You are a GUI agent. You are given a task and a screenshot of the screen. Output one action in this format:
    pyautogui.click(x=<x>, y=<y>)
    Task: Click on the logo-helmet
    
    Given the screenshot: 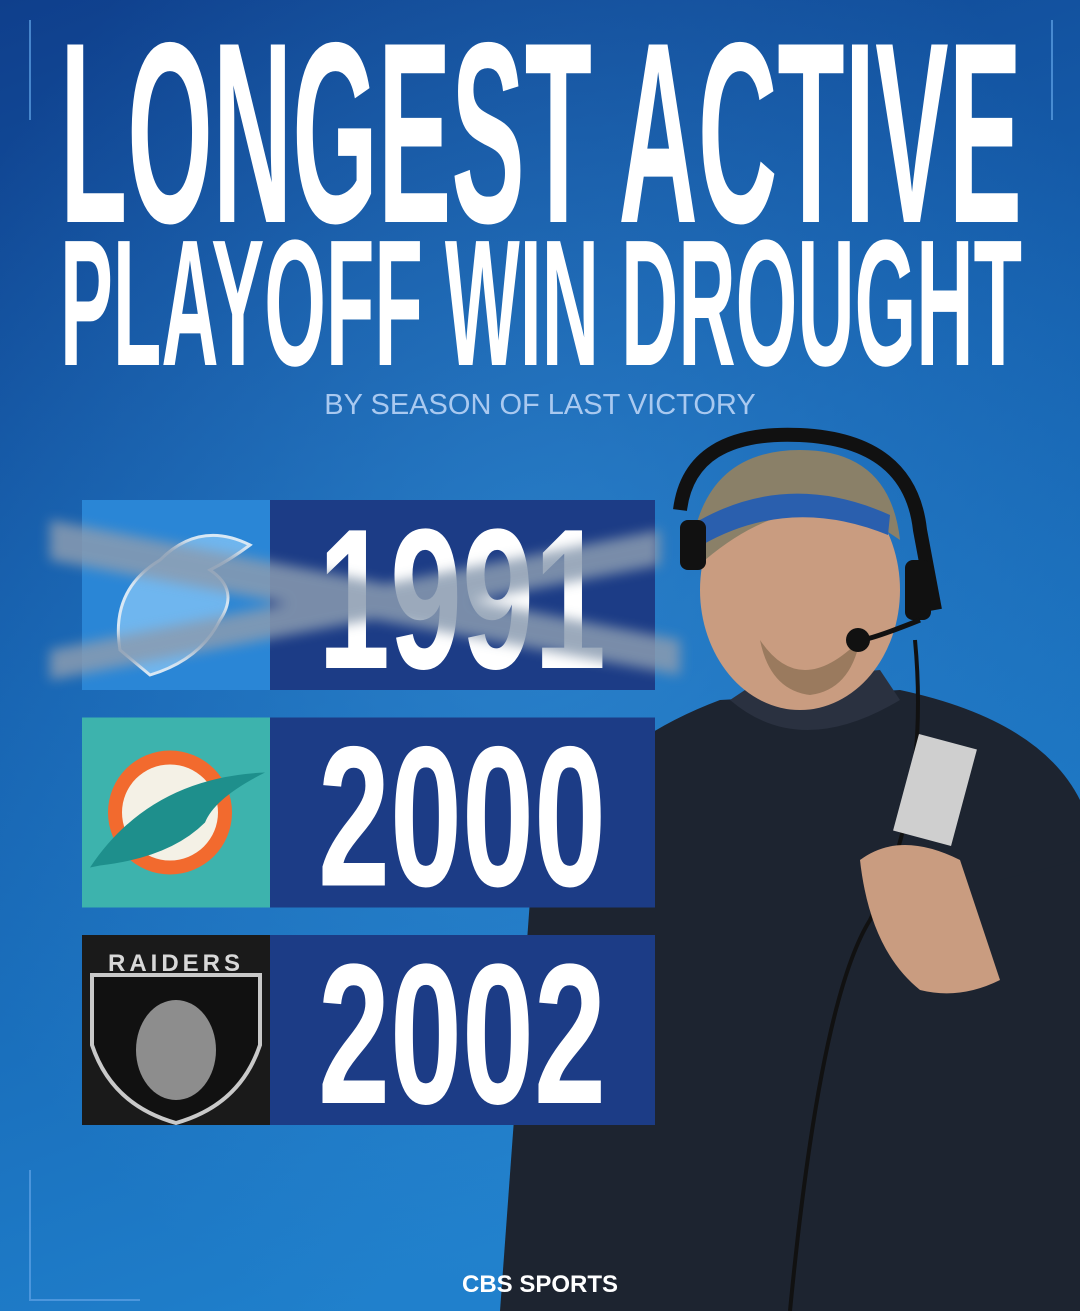 What is the action you would take?
    pyautogui.click(x=176, y=1050)
    